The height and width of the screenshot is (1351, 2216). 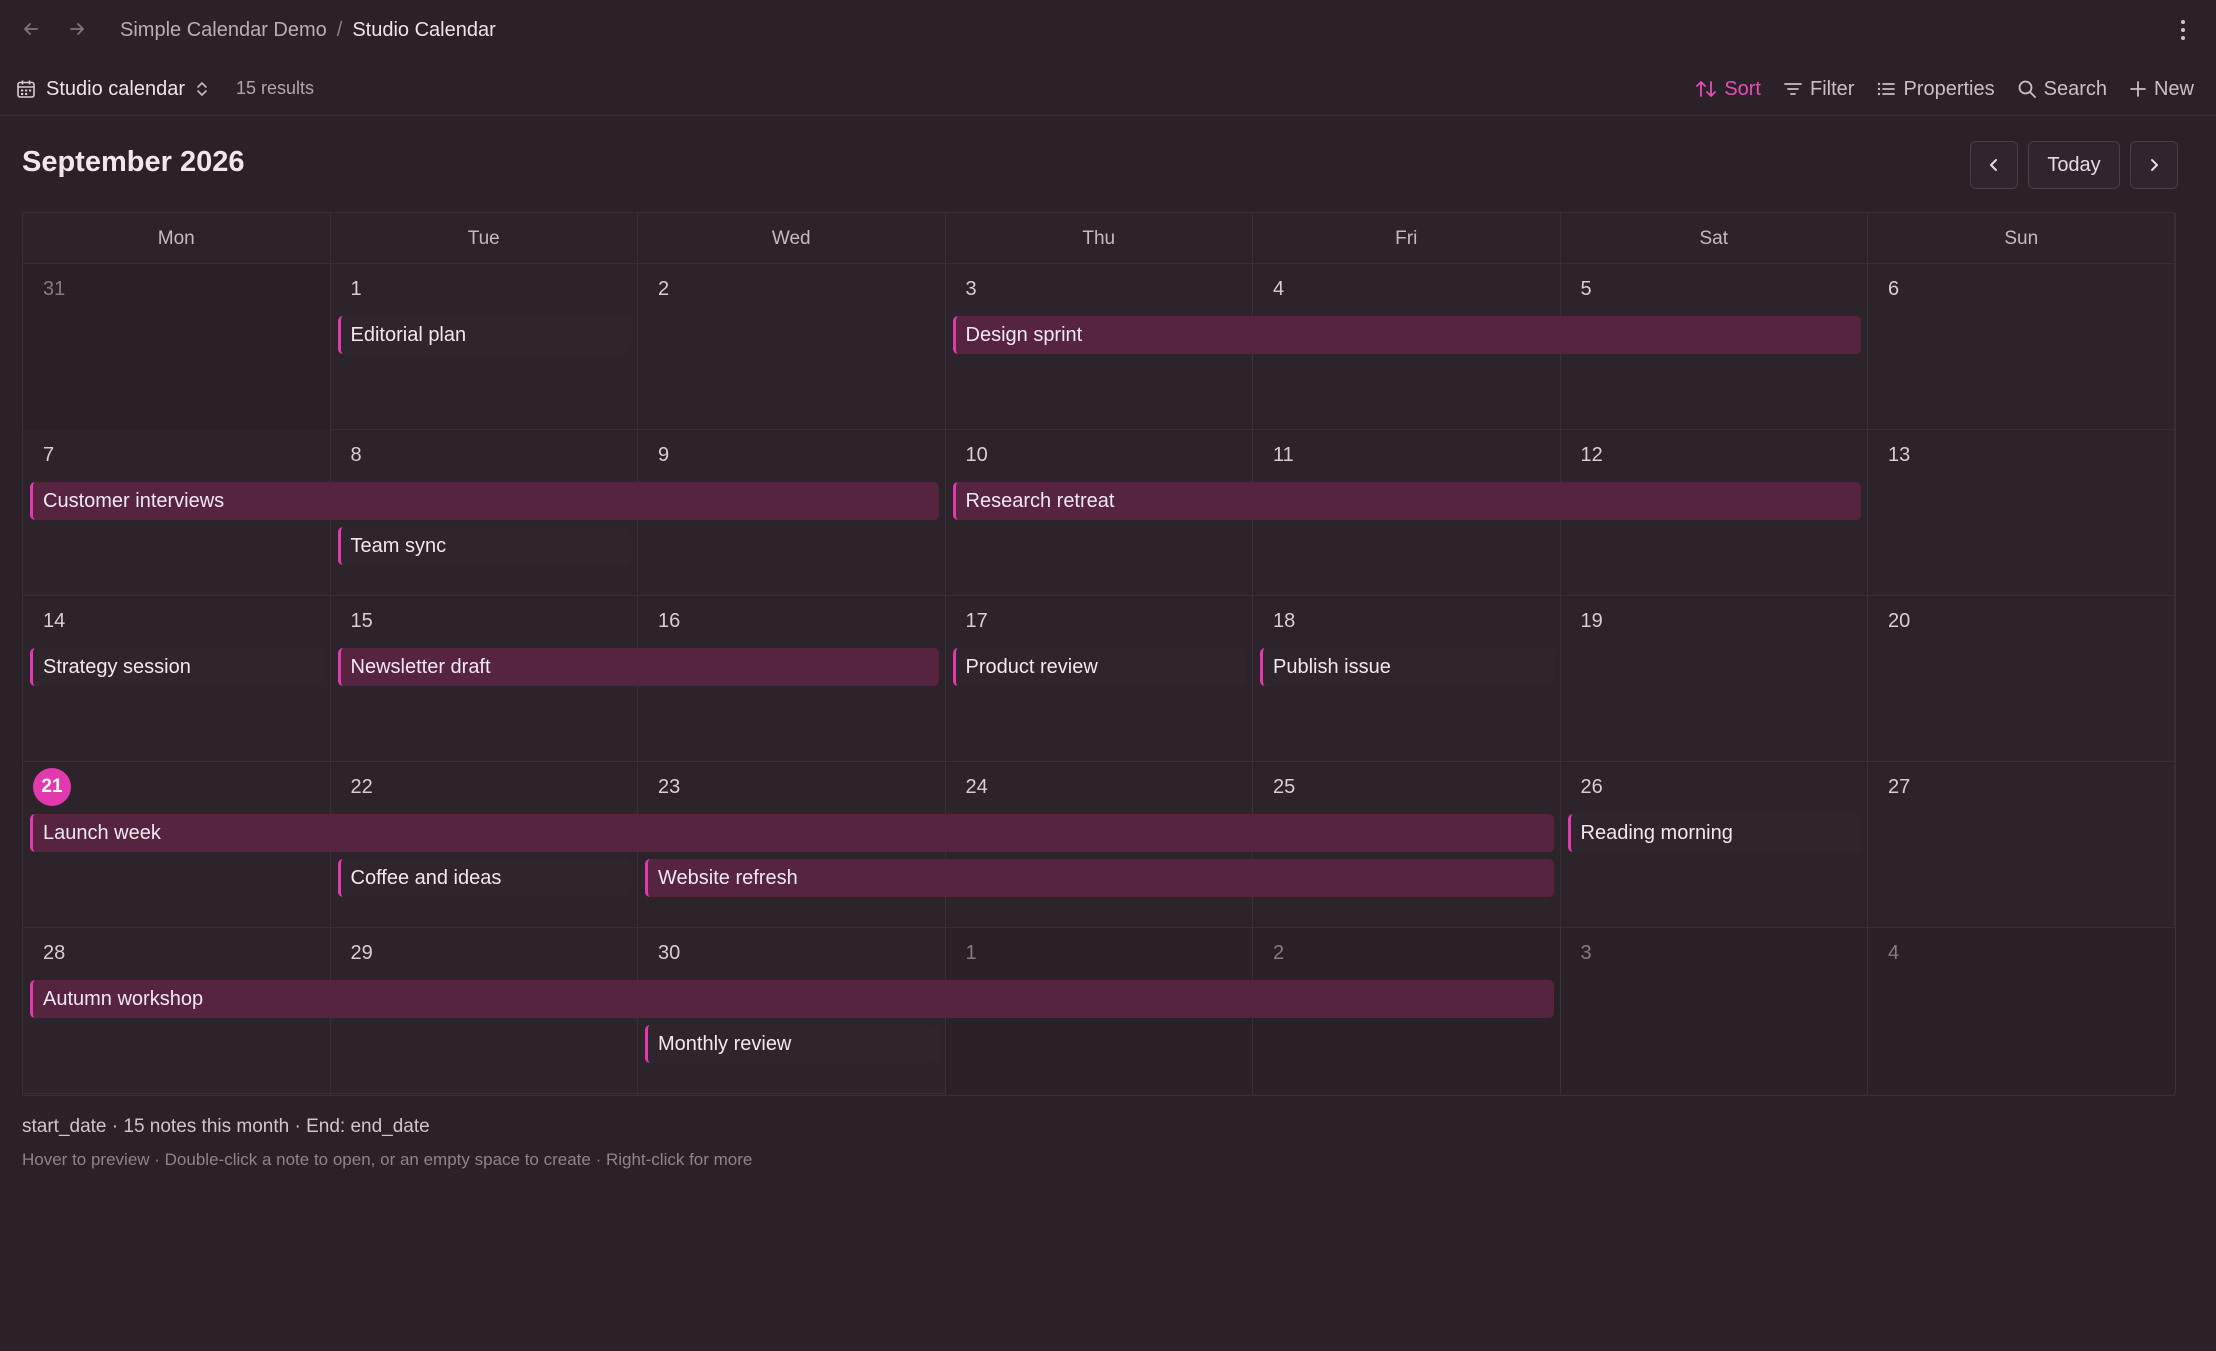 What do you see at coordinates (792, 833) in the screenshot?
I see `event-chip: Launch week` at bounding box center [792, 833].